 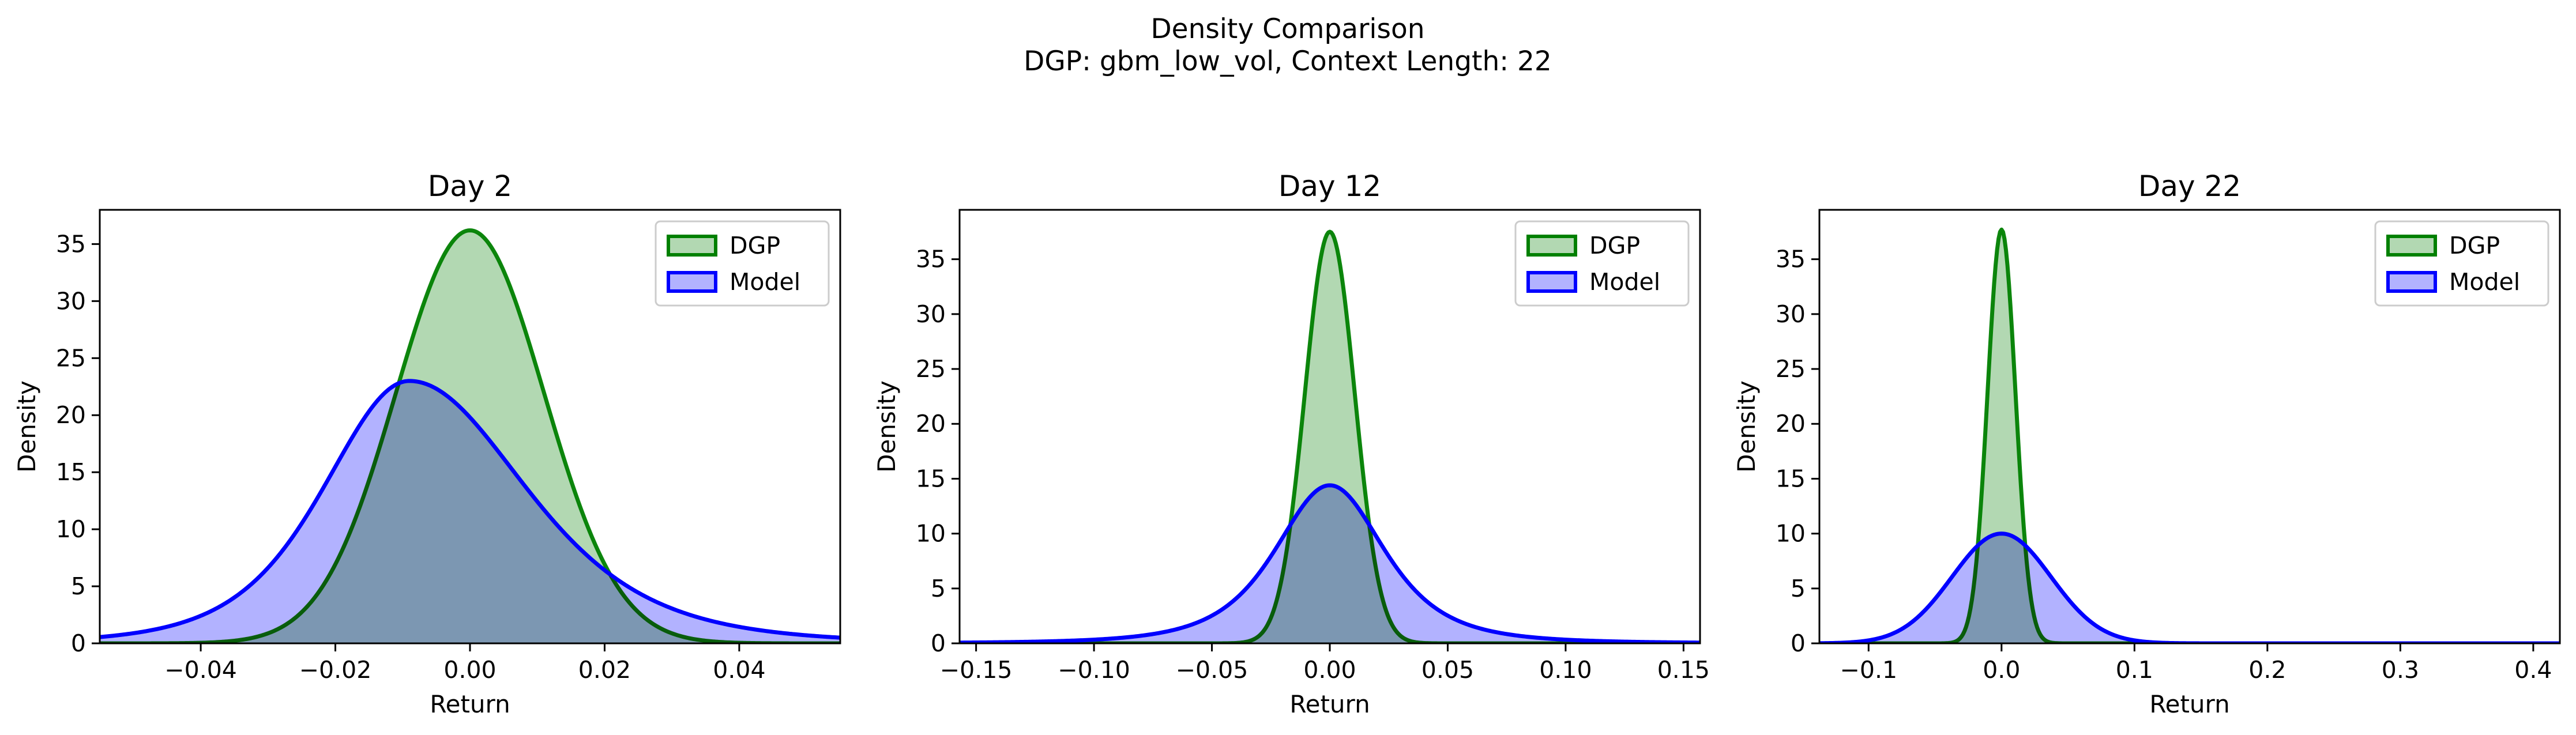 What do you see at coordinates (2001, 670) in the screenshot?
I see `x-tick-label: 0.0` at bounding box center [2001, 670].